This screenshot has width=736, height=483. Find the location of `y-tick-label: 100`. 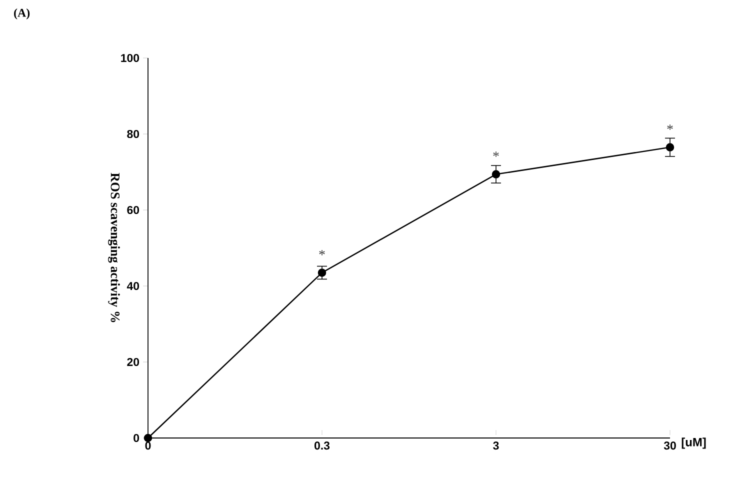

y-tick-label: 100 is located at coordinates (130, 58).